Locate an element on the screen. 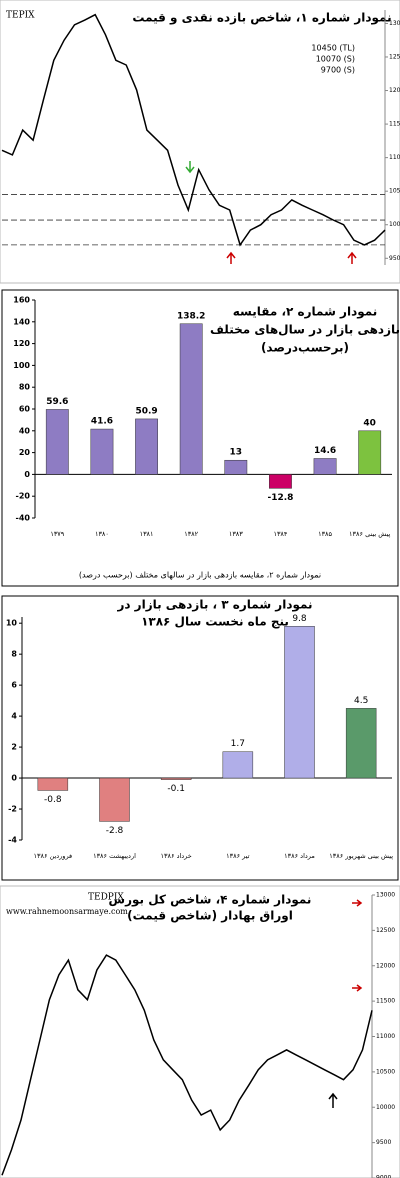  x-tick-label: ۱۳۸۳ is located at coordinates (236, 534).